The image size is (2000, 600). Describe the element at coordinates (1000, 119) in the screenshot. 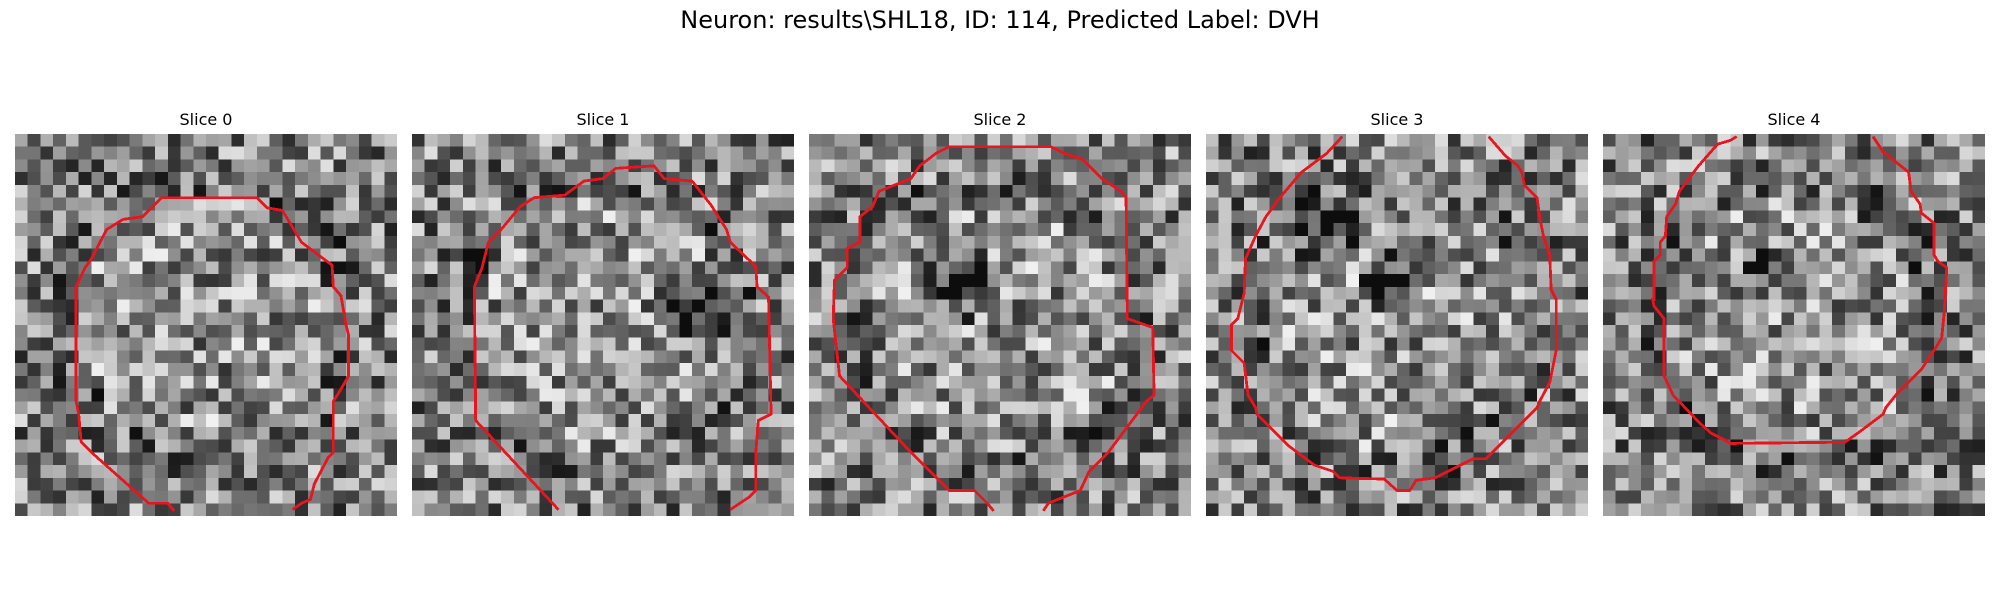

I see `slice-title-2: Slice 2` at that location.